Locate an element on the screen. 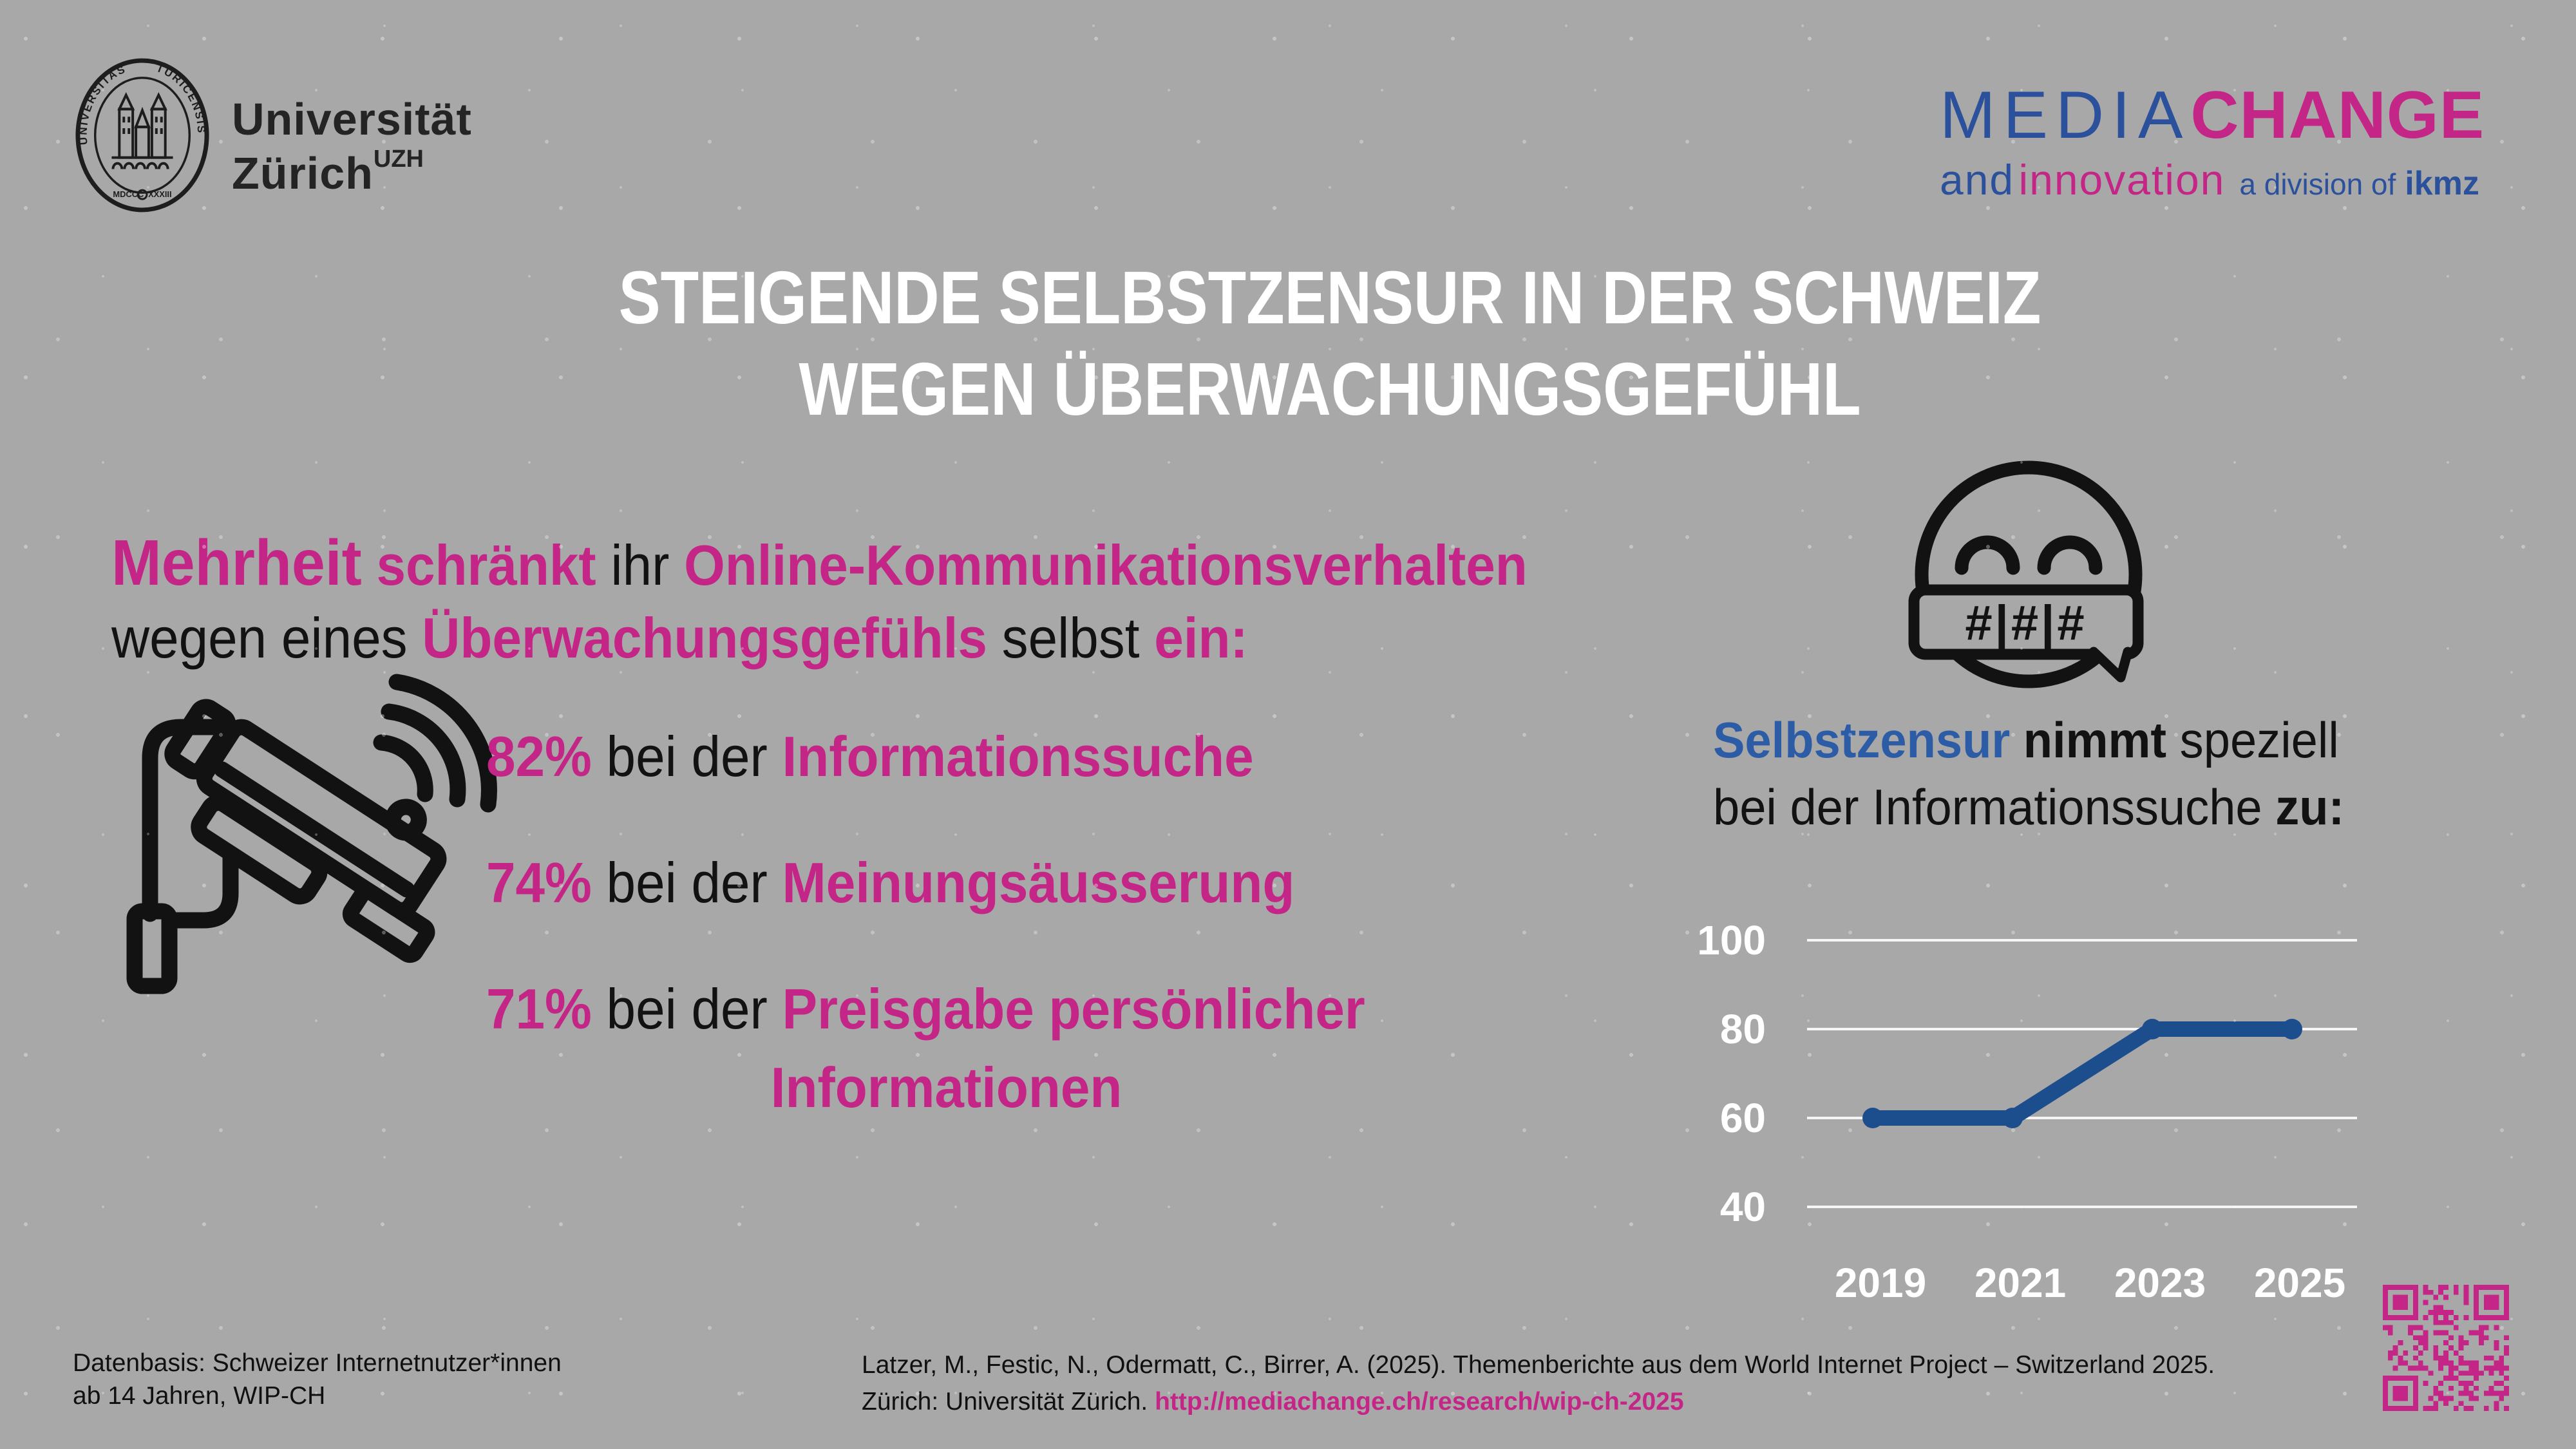  text-segment: speziell is located at coordinates (2252, 740).